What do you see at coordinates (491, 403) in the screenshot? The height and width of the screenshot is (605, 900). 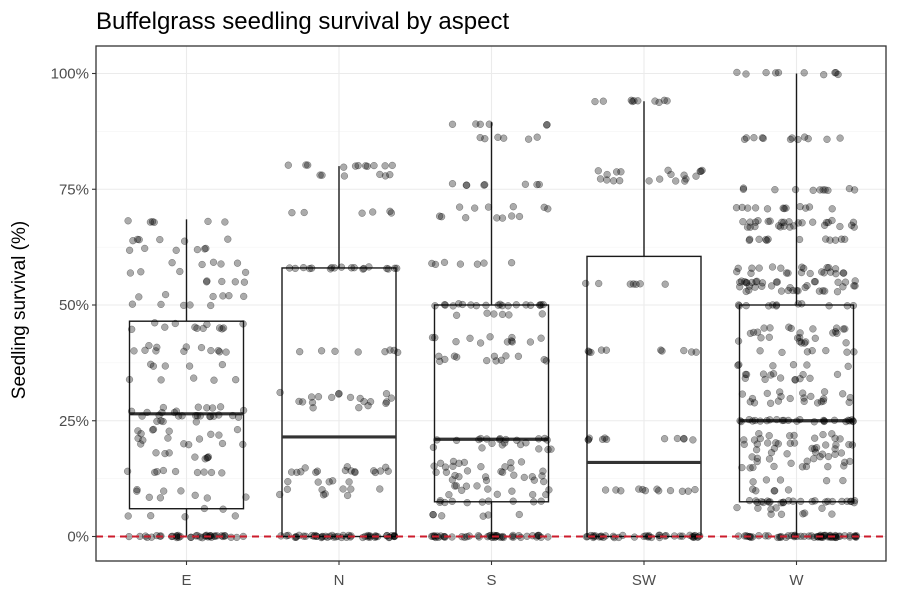 I see `box-S` at bounding box center [491, 403].